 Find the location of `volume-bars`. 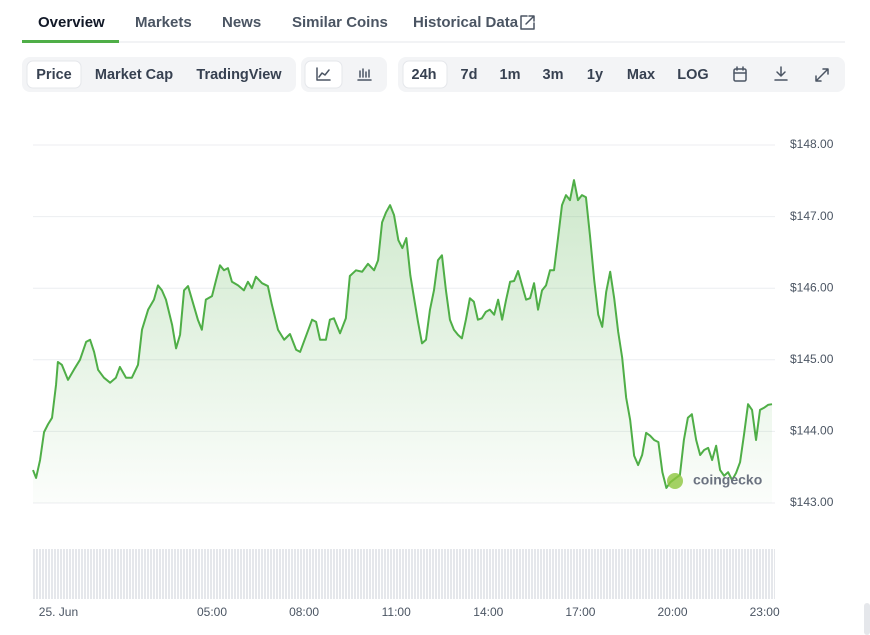

volume-bars is located at coordinates (404, 574).